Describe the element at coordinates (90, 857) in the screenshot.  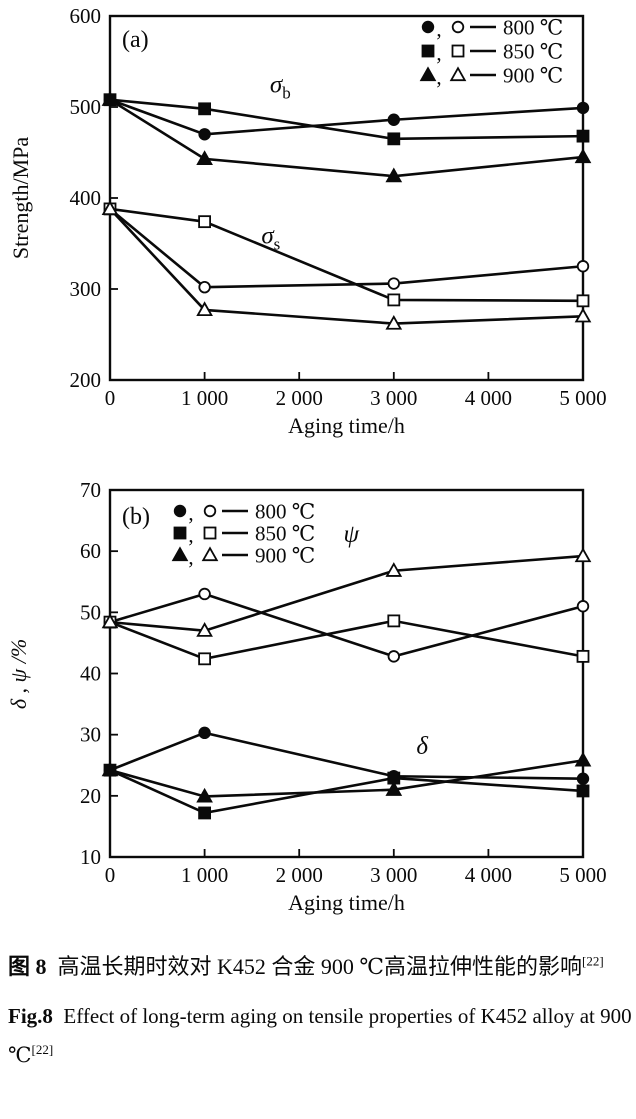
I see `y-tick-label: 10` at that location.